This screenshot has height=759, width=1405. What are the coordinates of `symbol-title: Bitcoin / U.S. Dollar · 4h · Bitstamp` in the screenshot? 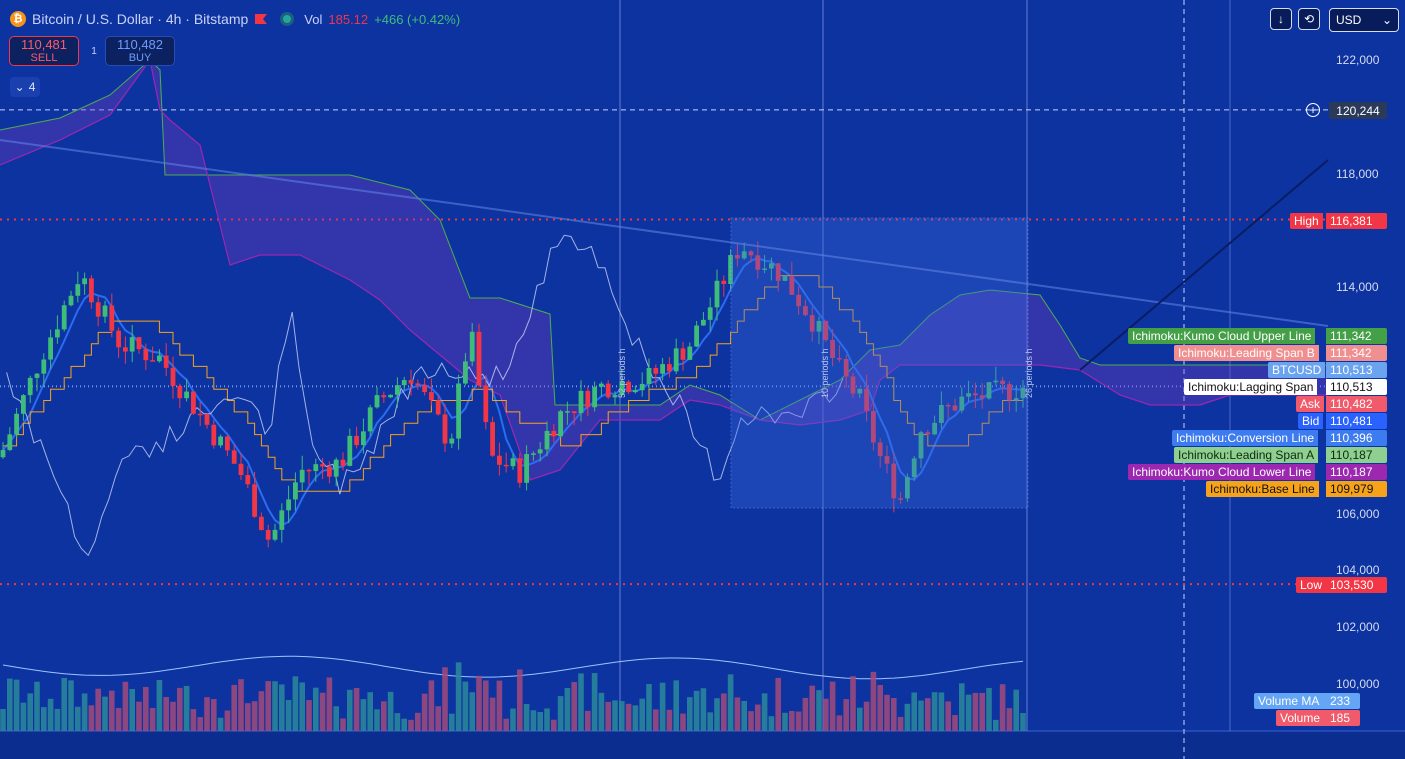 It's located at (140, 19).